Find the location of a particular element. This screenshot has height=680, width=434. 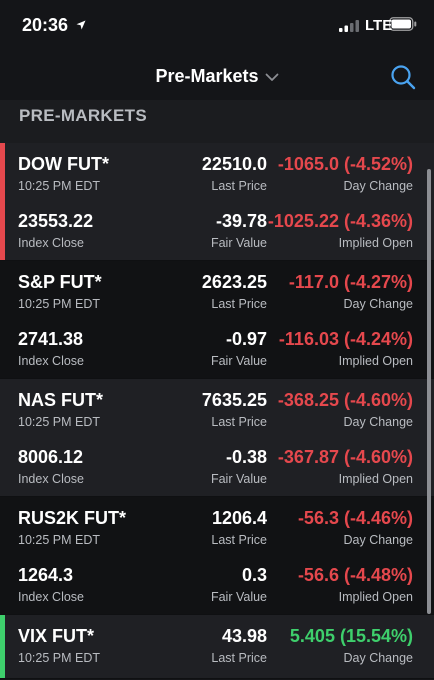

status-bar: 20:36 LTE is located at coordinates (217, 26).